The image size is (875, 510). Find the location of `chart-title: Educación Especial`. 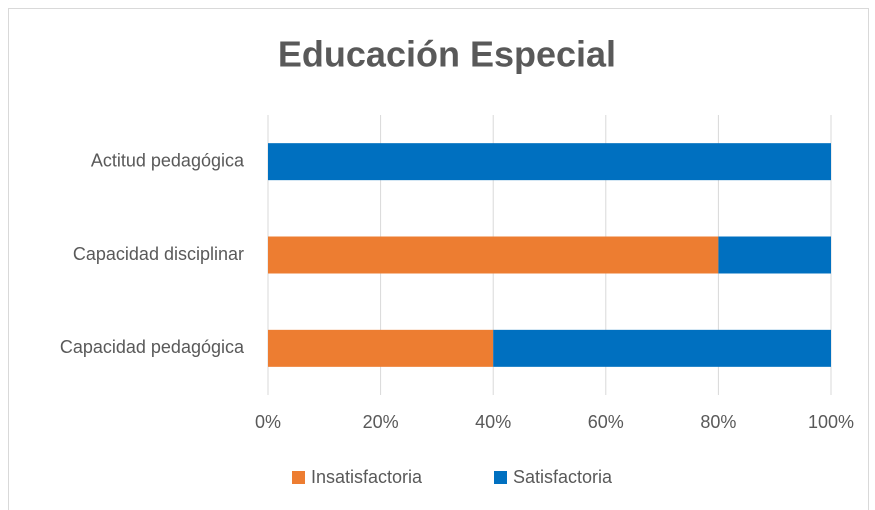

chart-title: Educación Especial is located at coordinates (447, 54).